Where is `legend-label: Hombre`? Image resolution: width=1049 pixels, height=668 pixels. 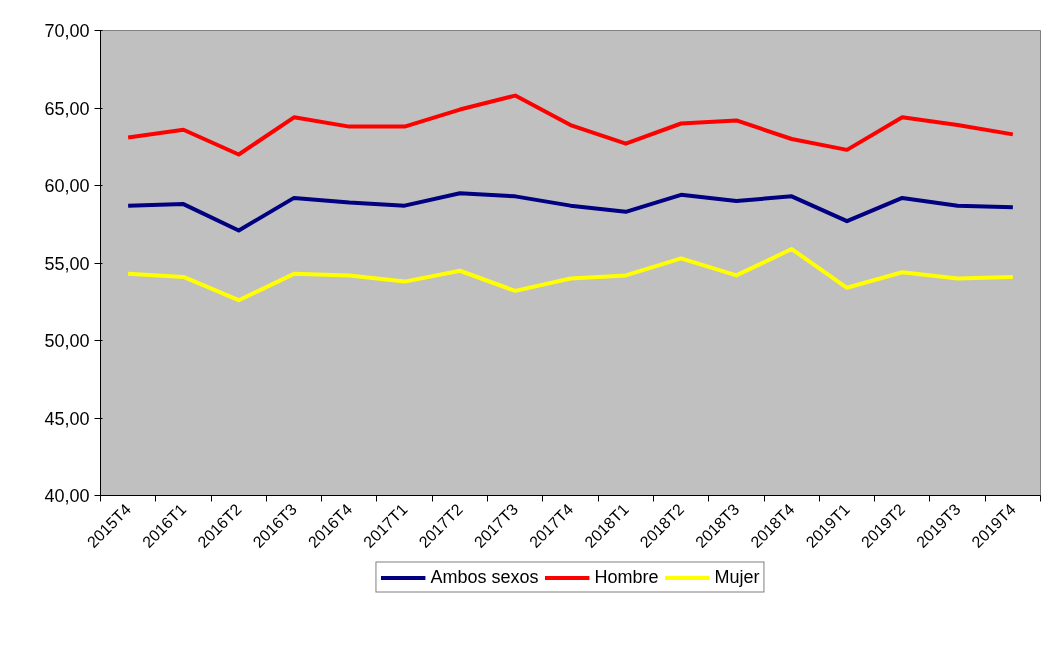
legend-label: Hombre is located at coordinates (626, 577).